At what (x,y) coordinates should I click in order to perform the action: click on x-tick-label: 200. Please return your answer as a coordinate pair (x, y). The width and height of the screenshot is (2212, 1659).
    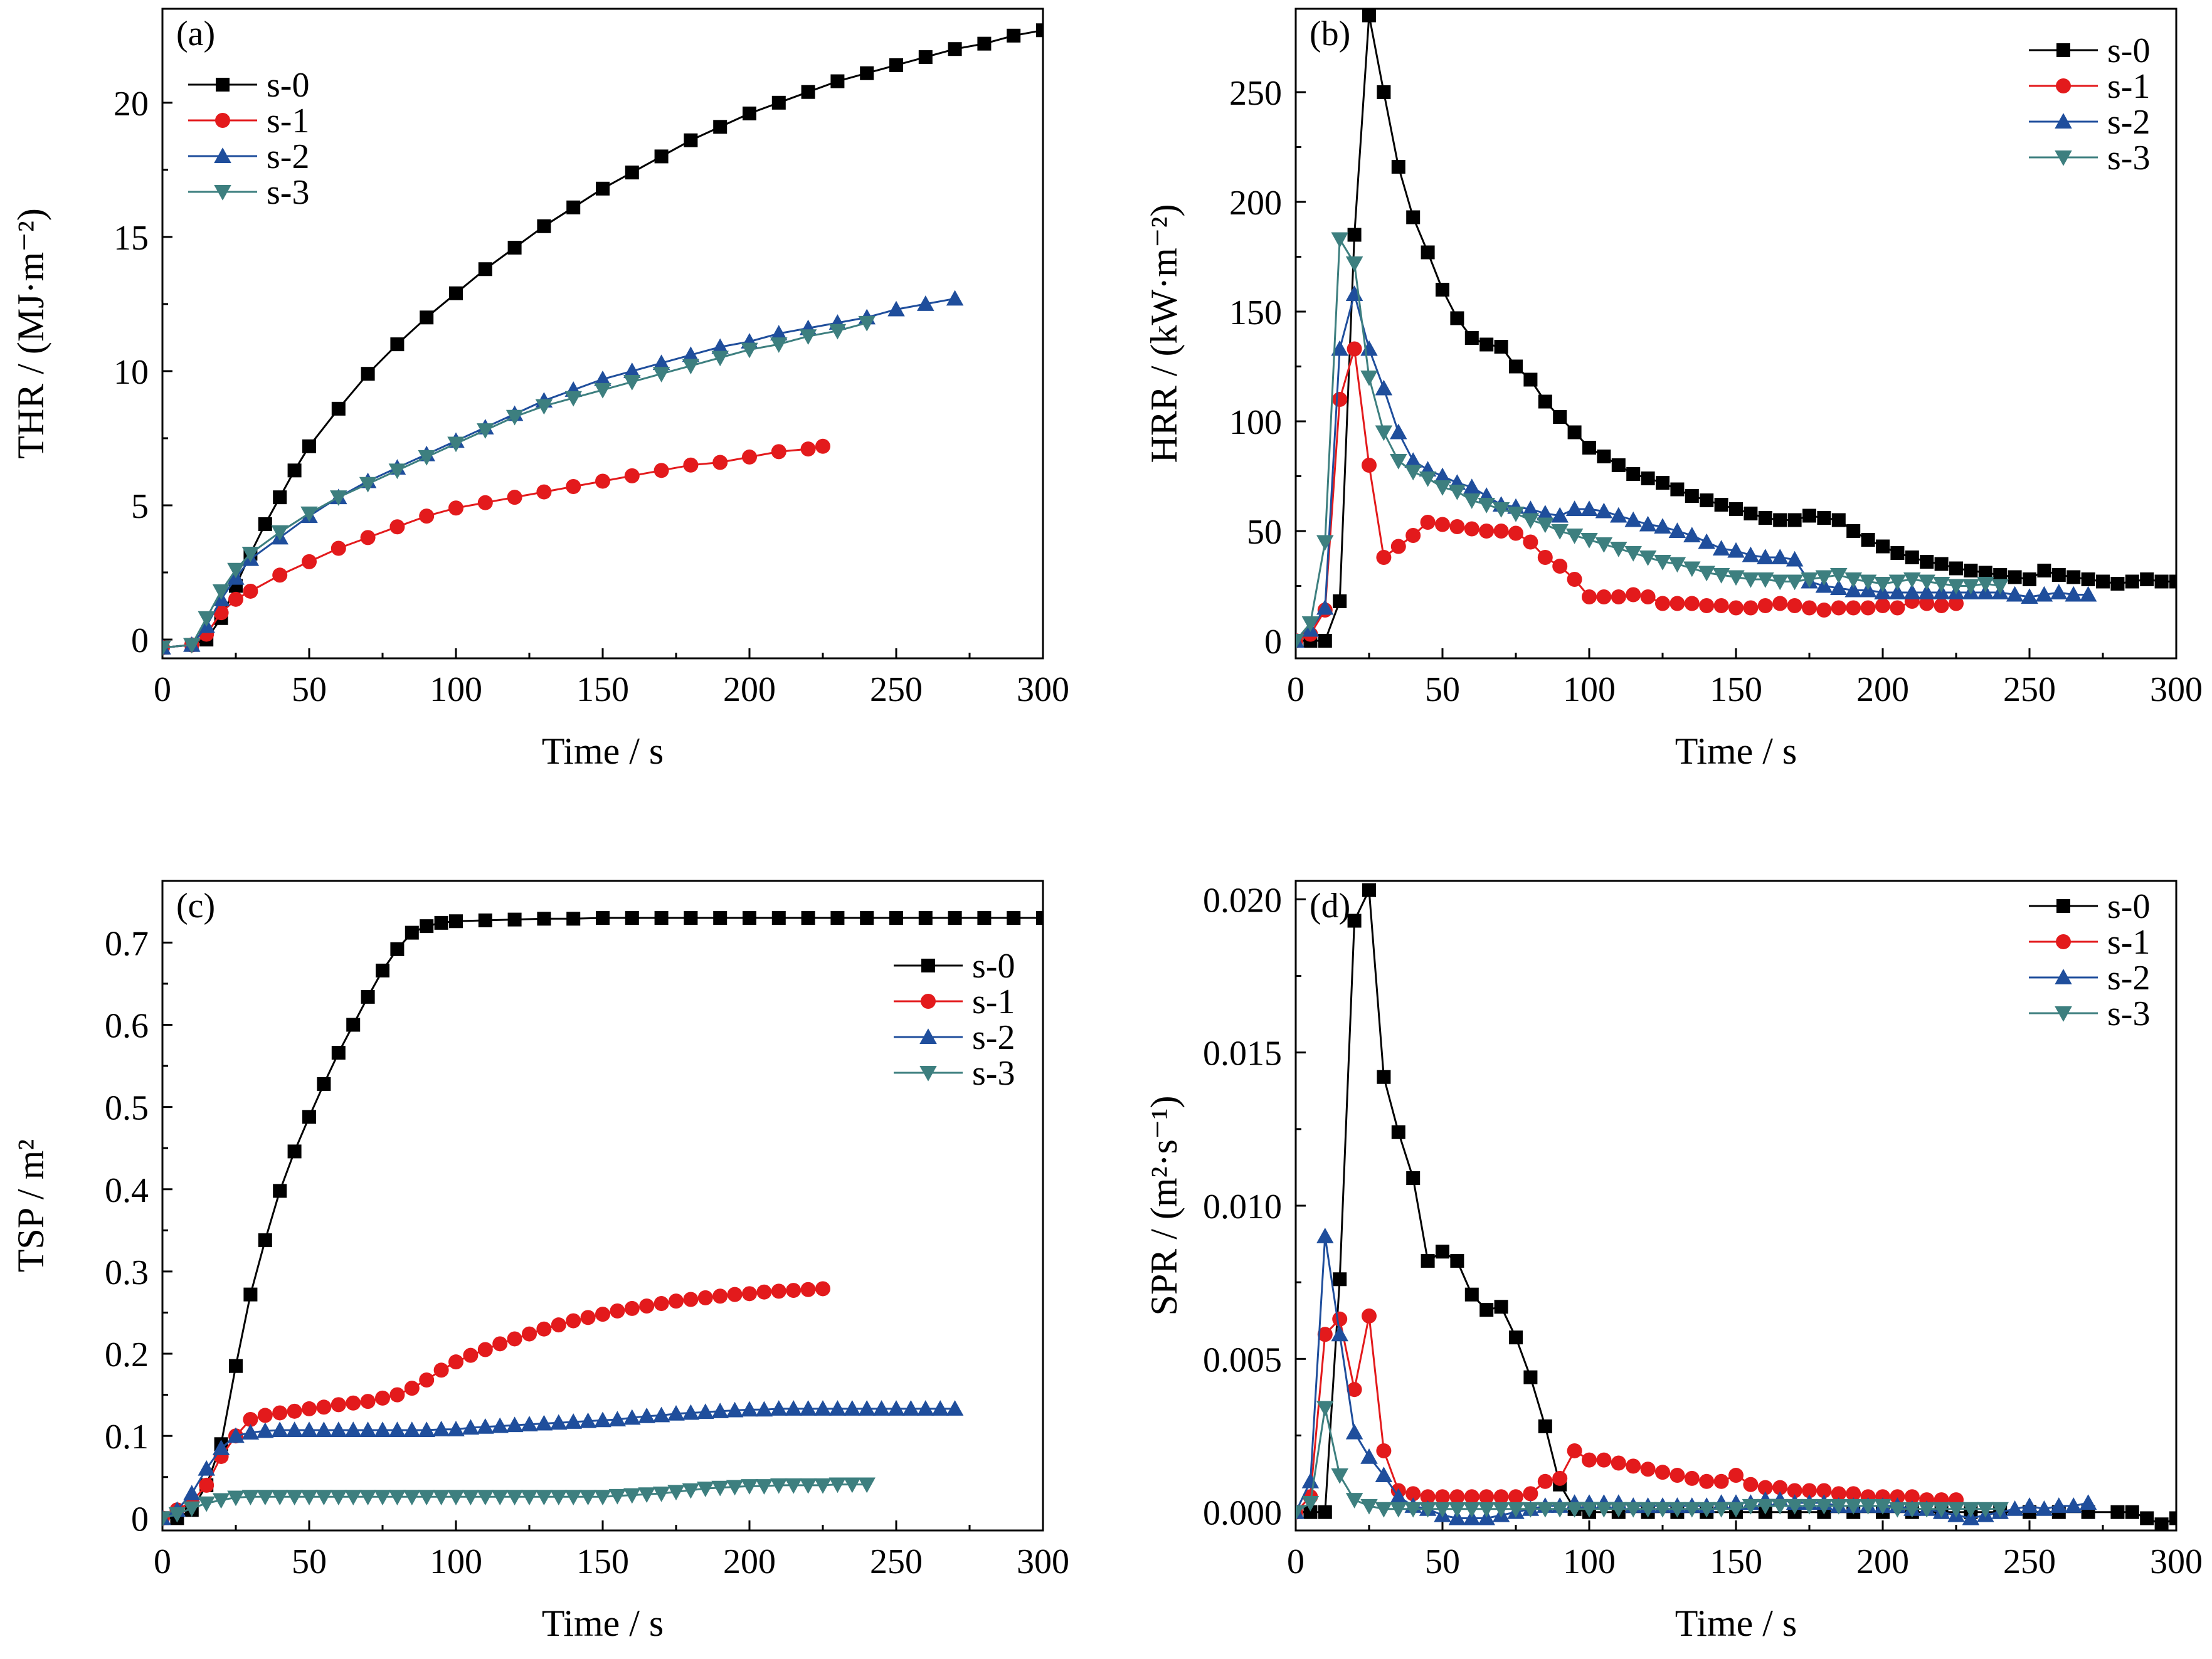
    Looking at the image, I should click on (750, 689).